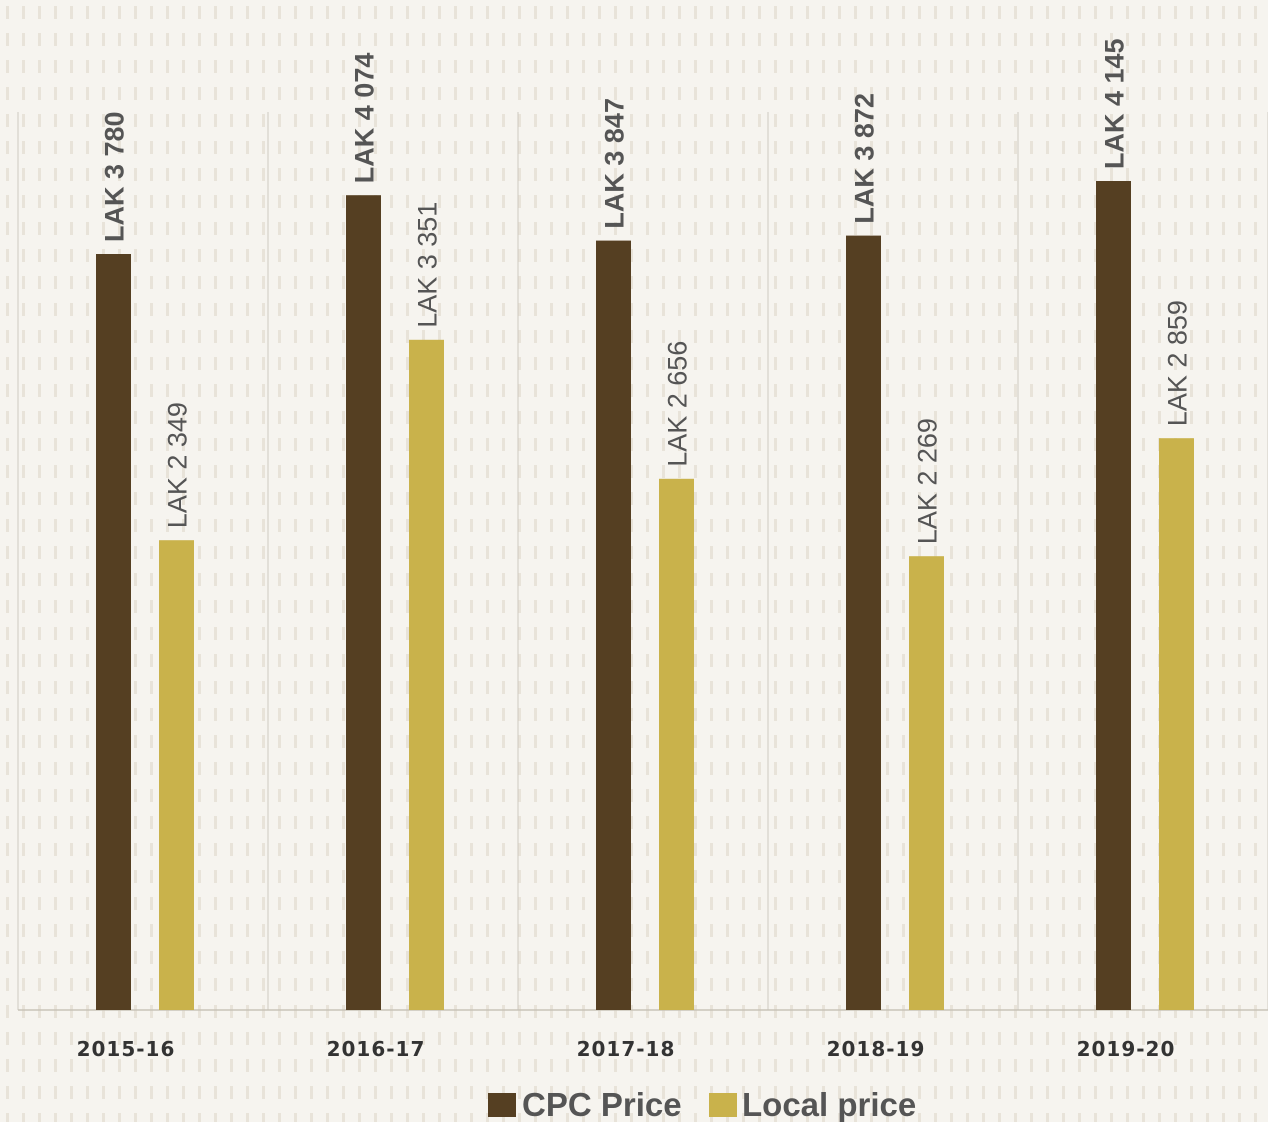 Image resolution: width=1268 pixels, height=1122 pixels. I want to click on legend-label-local-price: Local price, so click(829, 1104).